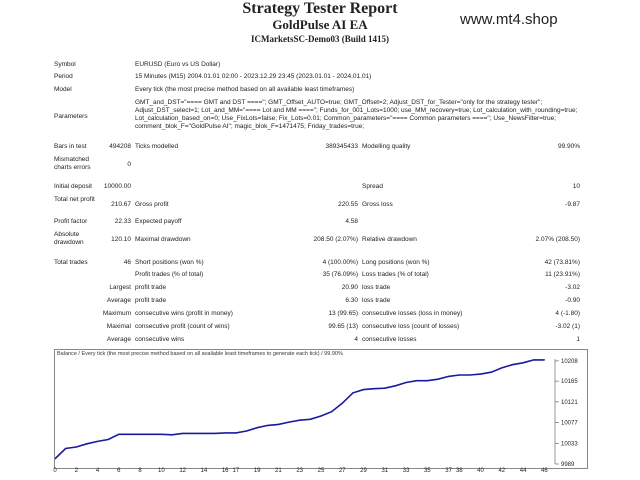  Describe the element at coordinates (321, 471) in the screenshot. I see `x-tick-label: 25` at that location.